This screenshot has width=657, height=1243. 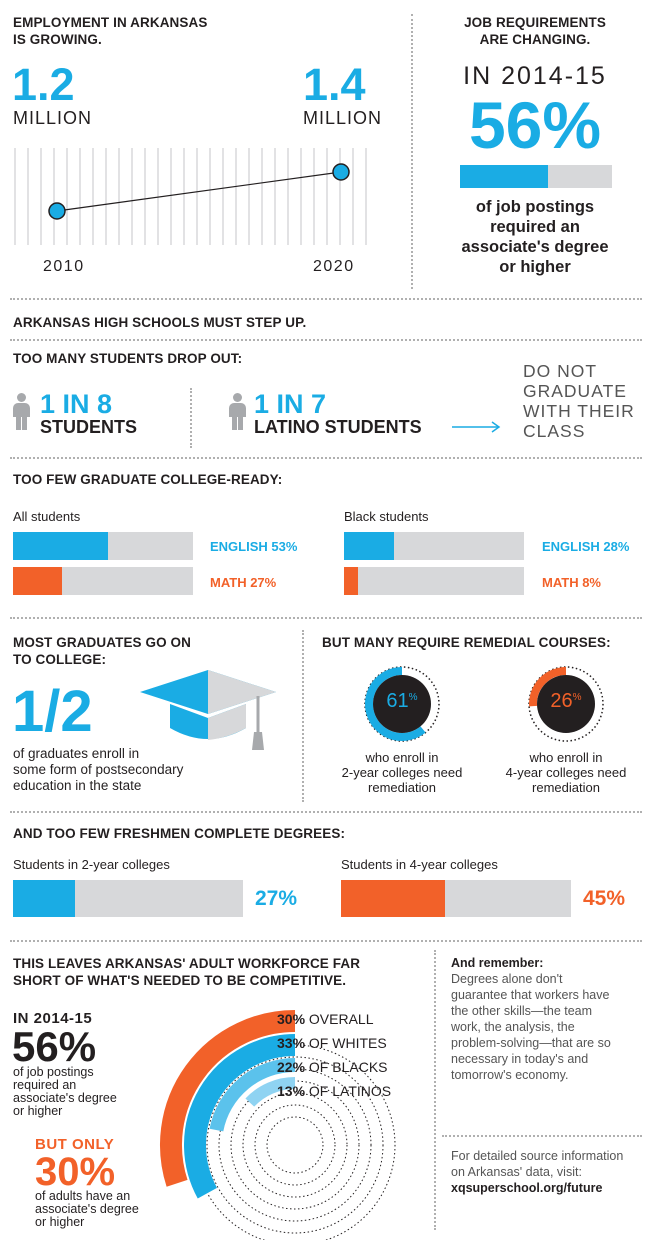 What do you see at coordinates (466, 642) in the screenshot?
I see `remedial-title: BUT MANY REQUIRE REMEDIAL COURSES:` at bounding box center [466, 642].